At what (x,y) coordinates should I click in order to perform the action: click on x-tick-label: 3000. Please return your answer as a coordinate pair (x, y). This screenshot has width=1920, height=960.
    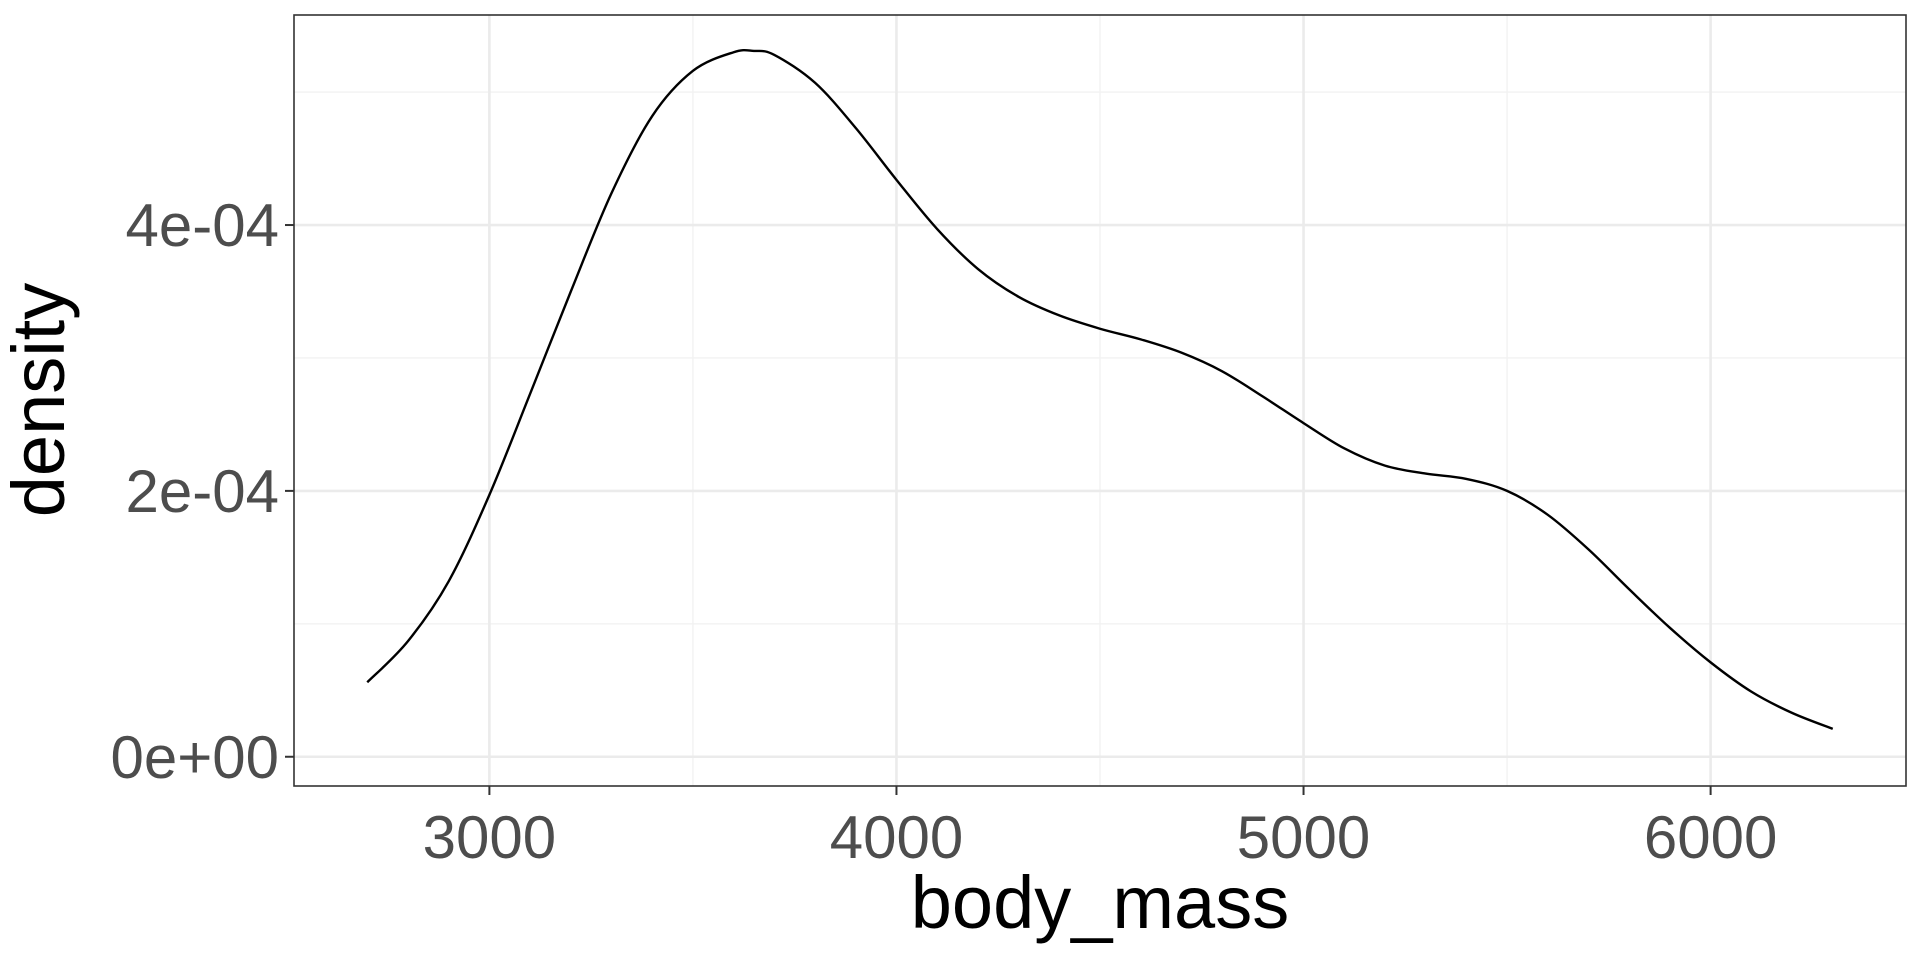
    Looking at the image, I should click on (489, 837).